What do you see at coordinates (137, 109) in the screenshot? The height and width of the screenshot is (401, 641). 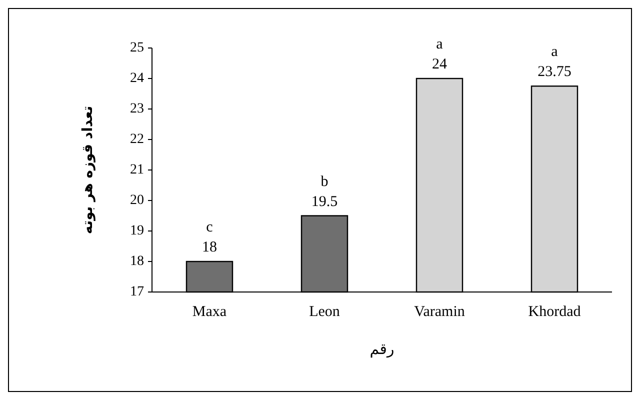 I see `y-tick-label: 23` at bounding box center [137, 109].